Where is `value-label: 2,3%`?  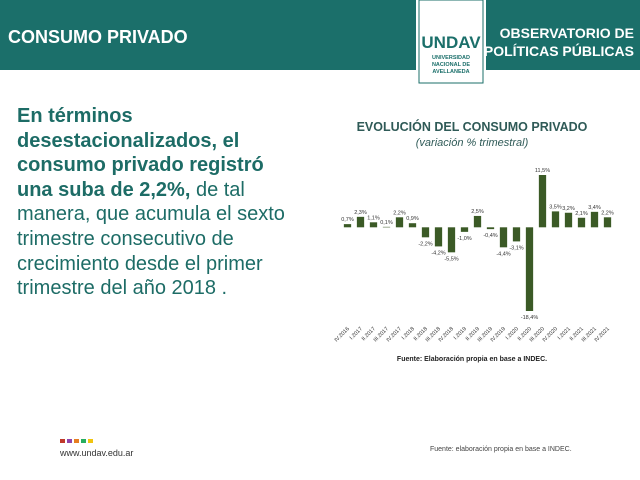
value-label: 2,3% is located at coordinates (360, 213).